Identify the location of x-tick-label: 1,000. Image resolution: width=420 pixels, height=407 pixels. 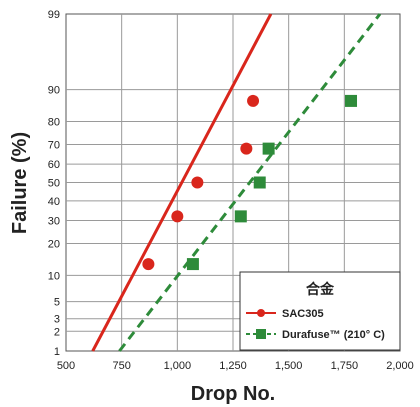
(178, 366).